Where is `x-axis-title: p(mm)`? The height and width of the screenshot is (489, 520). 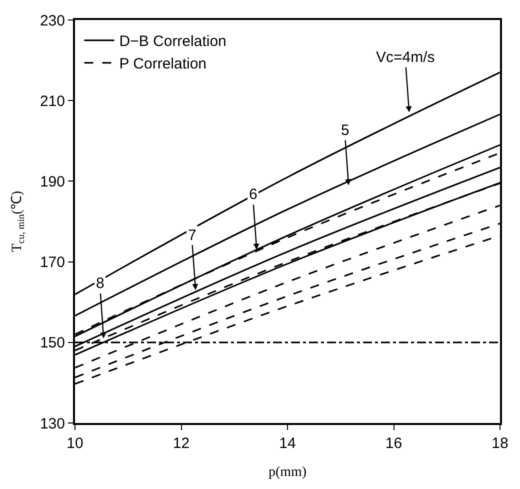
x-axis-title: p(mm) is located at coordinates (287, 472).